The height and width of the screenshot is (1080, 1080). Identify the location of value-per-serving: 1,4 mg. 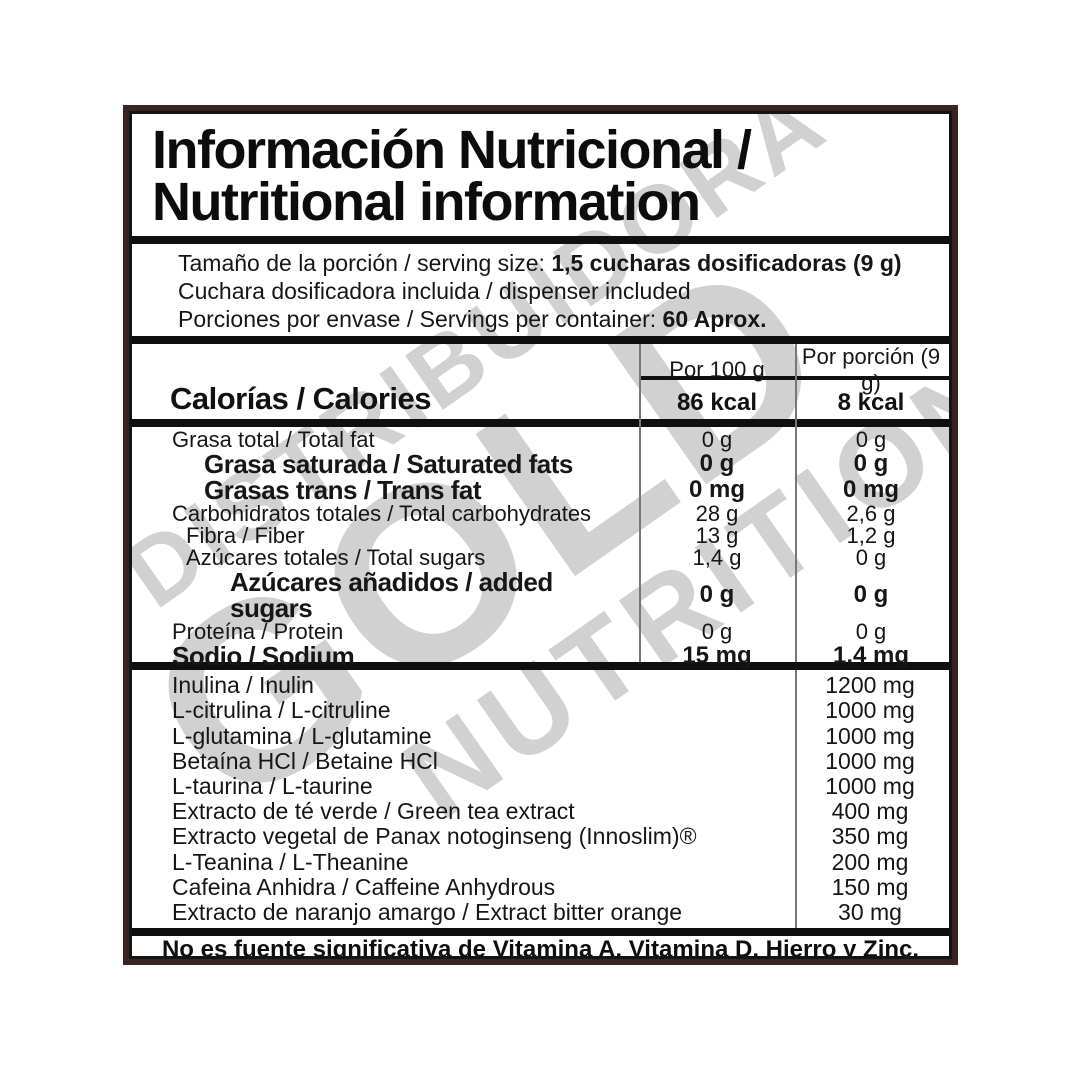
(871, 655).